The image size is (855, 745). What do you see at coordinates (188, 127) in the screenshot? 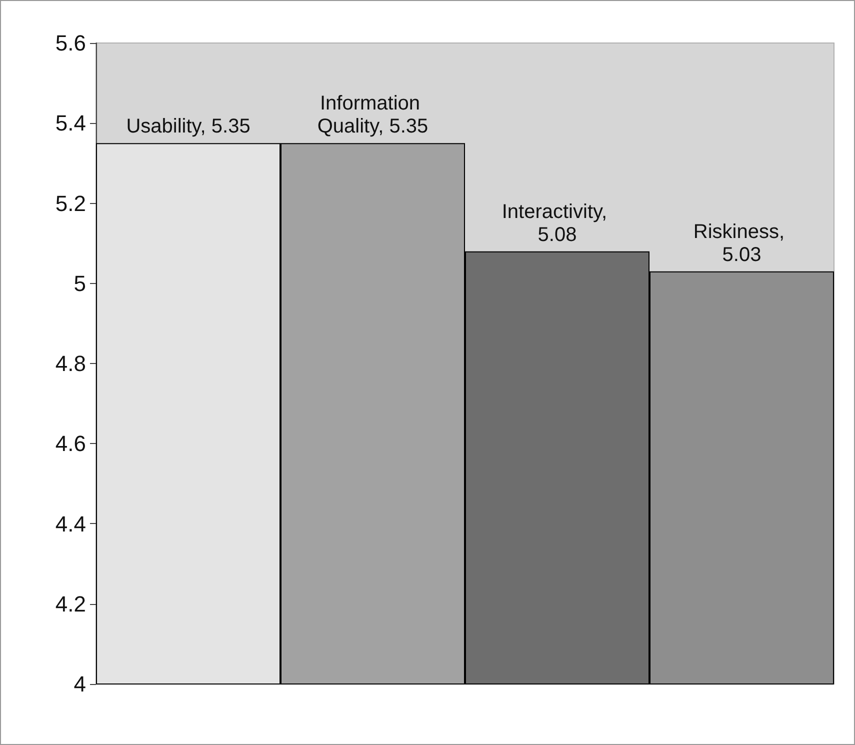
I see `data-label: Usability, 5.35` at bounding box center [188, 127].